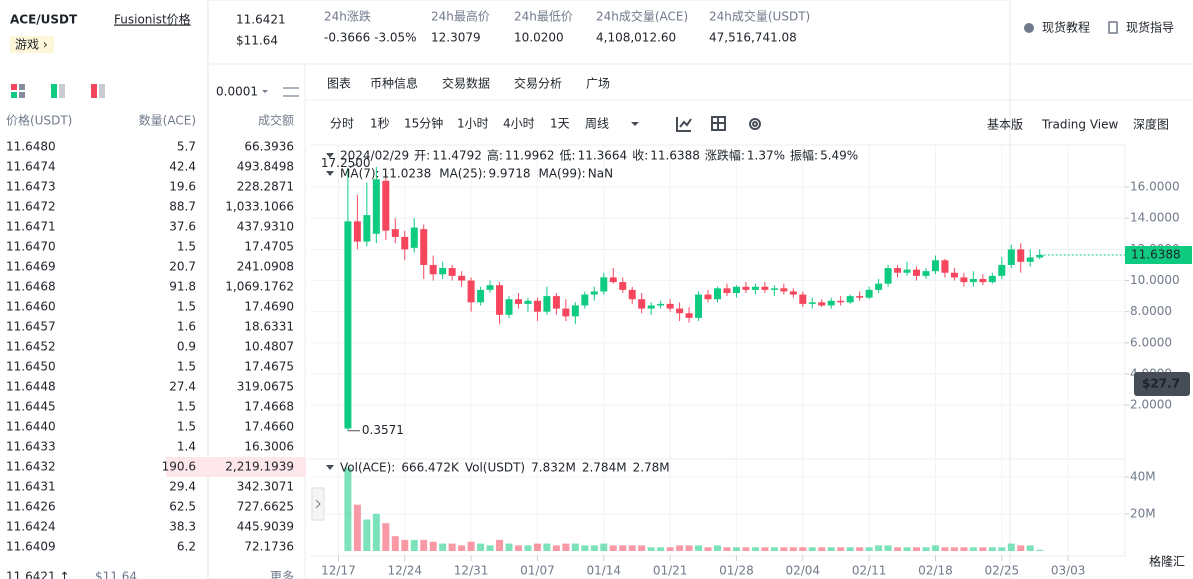 This screenshot has width=1193, height=579. I want to click on ask-amount: 37.6, so click(182, 227).